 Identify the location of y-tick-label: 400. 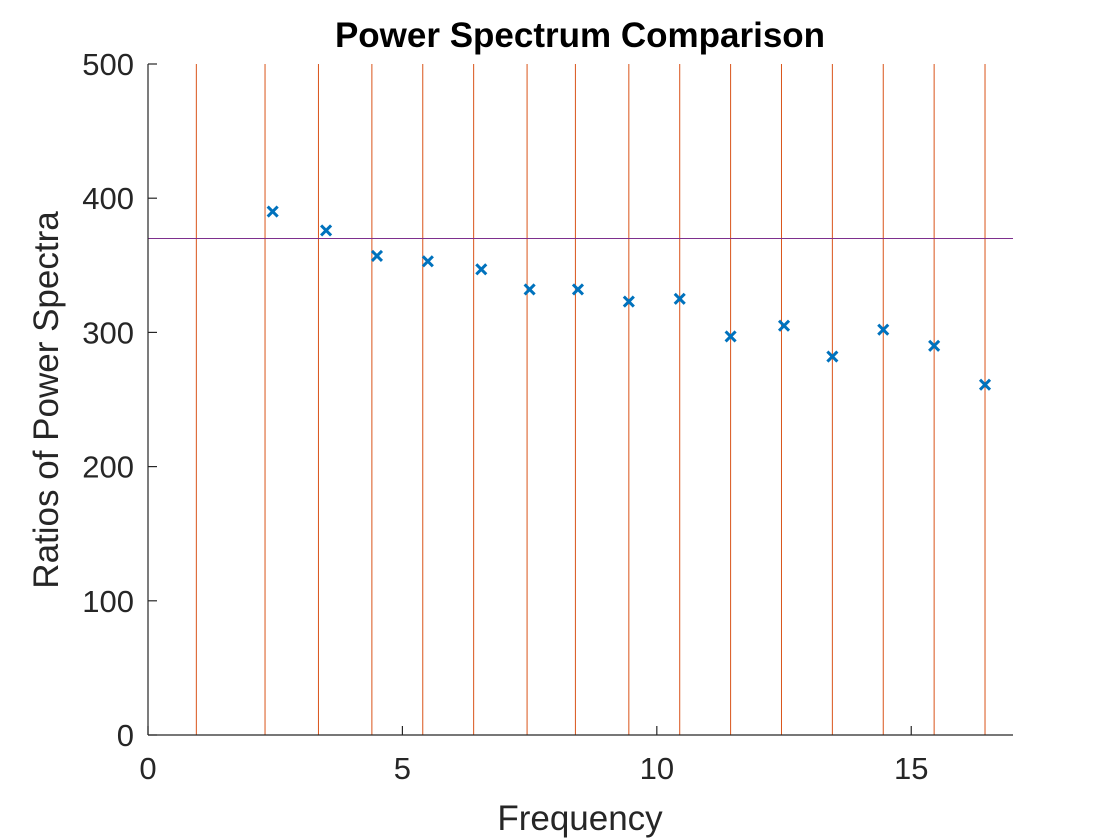
(108, 198).